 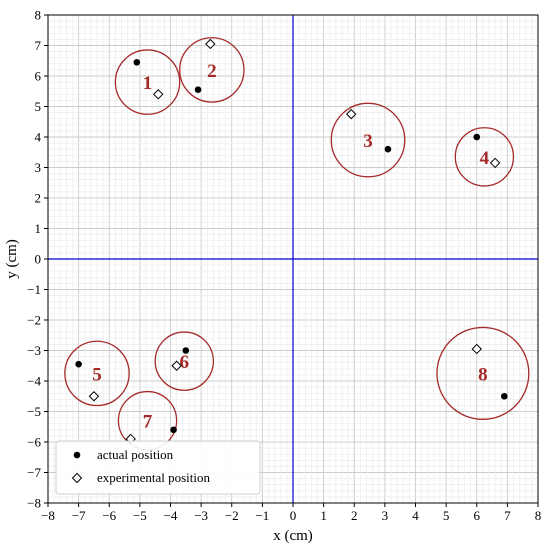 I want to click on y-tick-label: 5, so click(x=38, y=106).